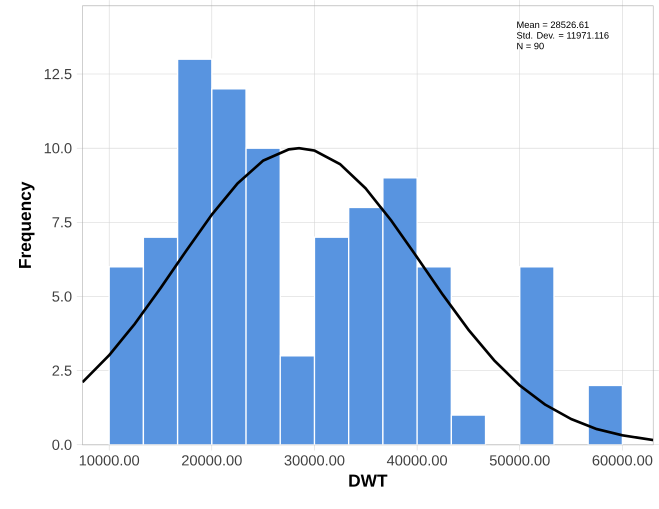 This screenshot has width=659, height=509. I want to click on x-tick-label: 10000.00, so click(110, 460).